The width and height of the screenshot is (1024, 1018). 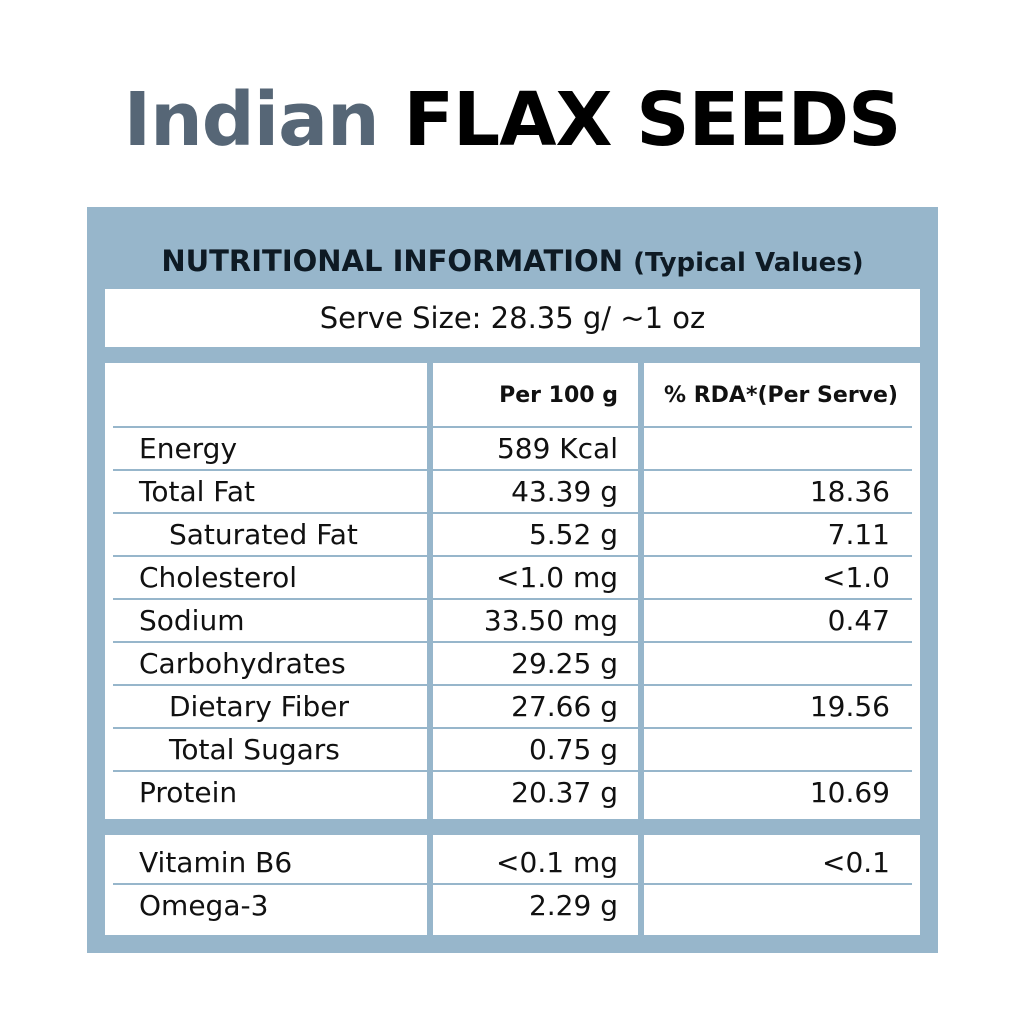 I want to click on nutrition-heading: NUTRITIONAL INFORMATION (Typical Values), so click(x=512, y=262).